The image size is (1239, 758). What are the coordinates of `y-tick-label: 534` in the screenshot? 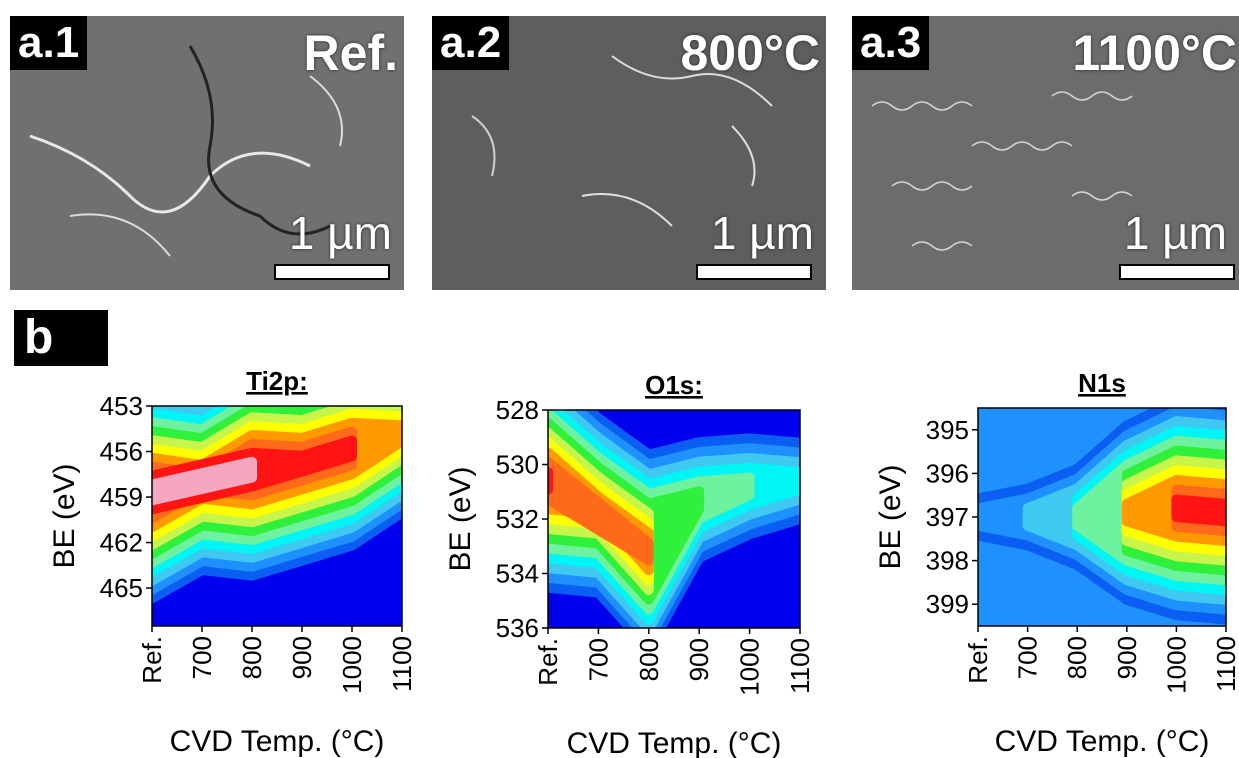 It's located at (517, 574).